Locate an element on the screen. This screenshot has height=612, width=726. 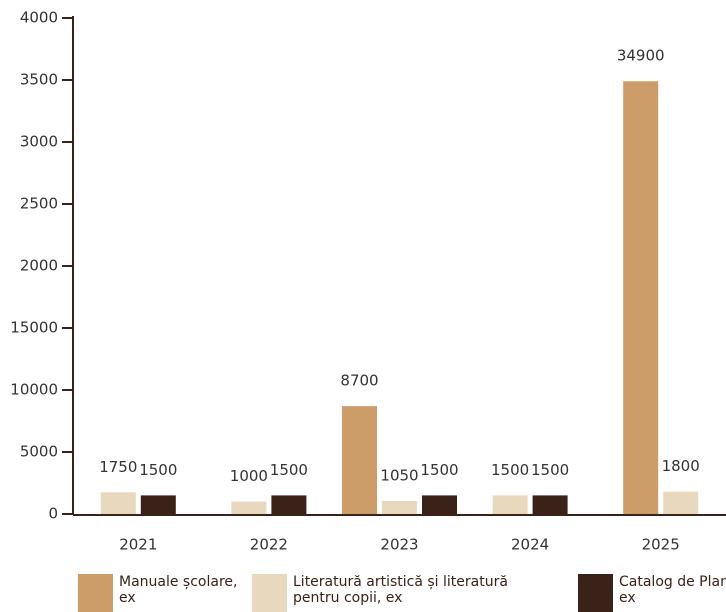
legend-label: Manuale școlare, ex is located at coordinates (178, 590).